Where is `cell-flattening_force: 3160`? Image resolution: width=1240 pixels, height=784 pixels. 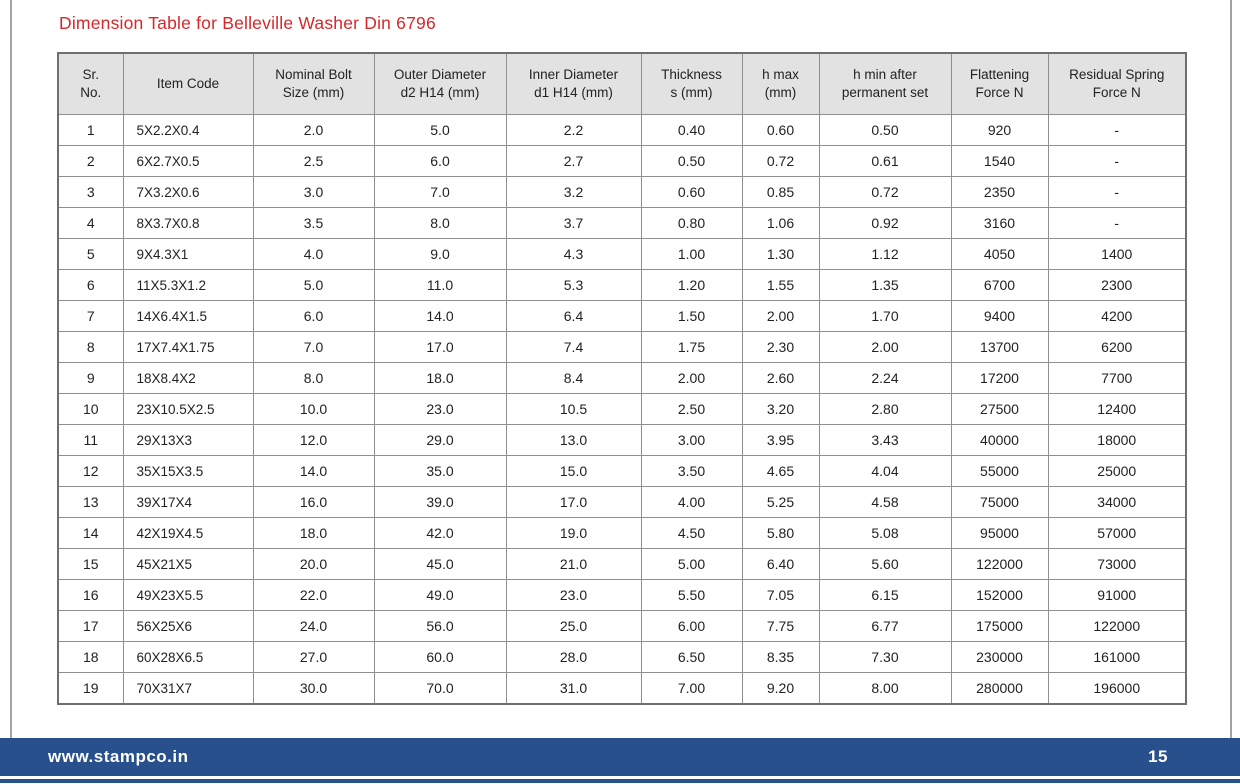
cell-flattening_force: 3160 is located at coordinates (999, 223).